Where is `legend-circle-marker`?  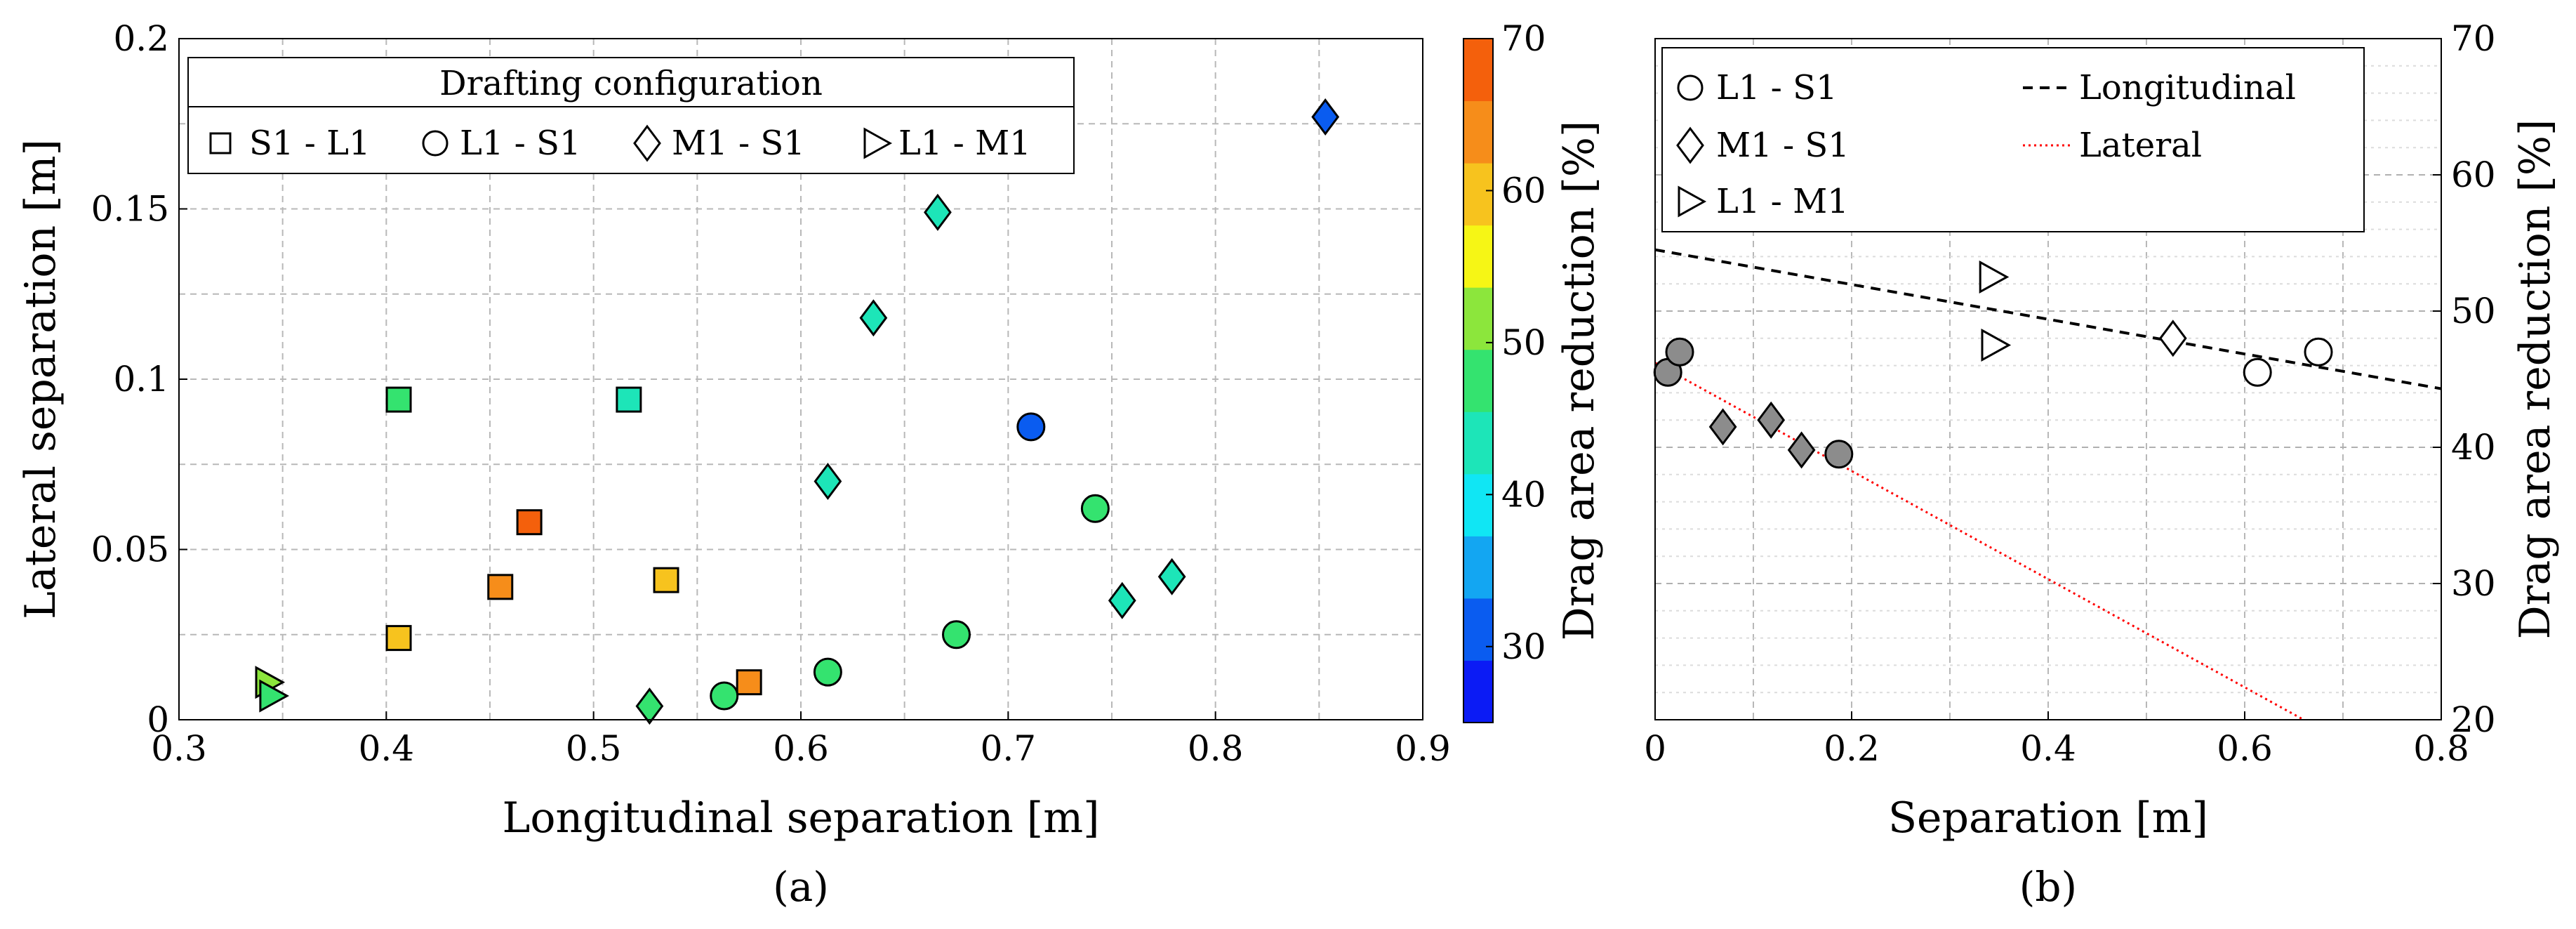 legend-circle-marker is located at coordinates (435, 143).